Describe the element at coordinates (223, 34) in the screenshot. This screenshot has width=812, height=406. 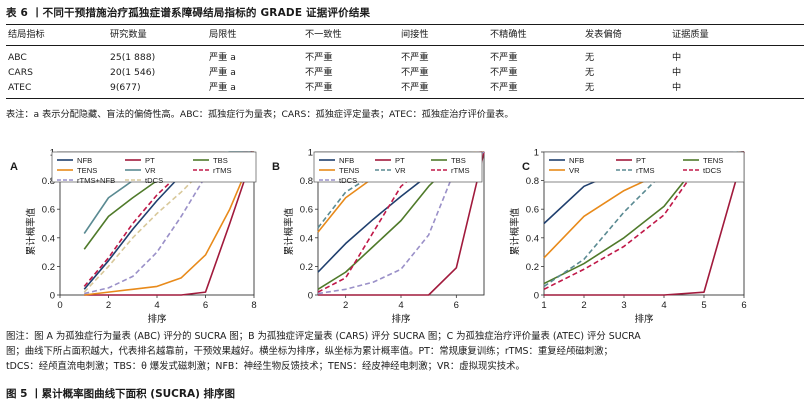
I see `table-header-cell: 局限性` at that location.